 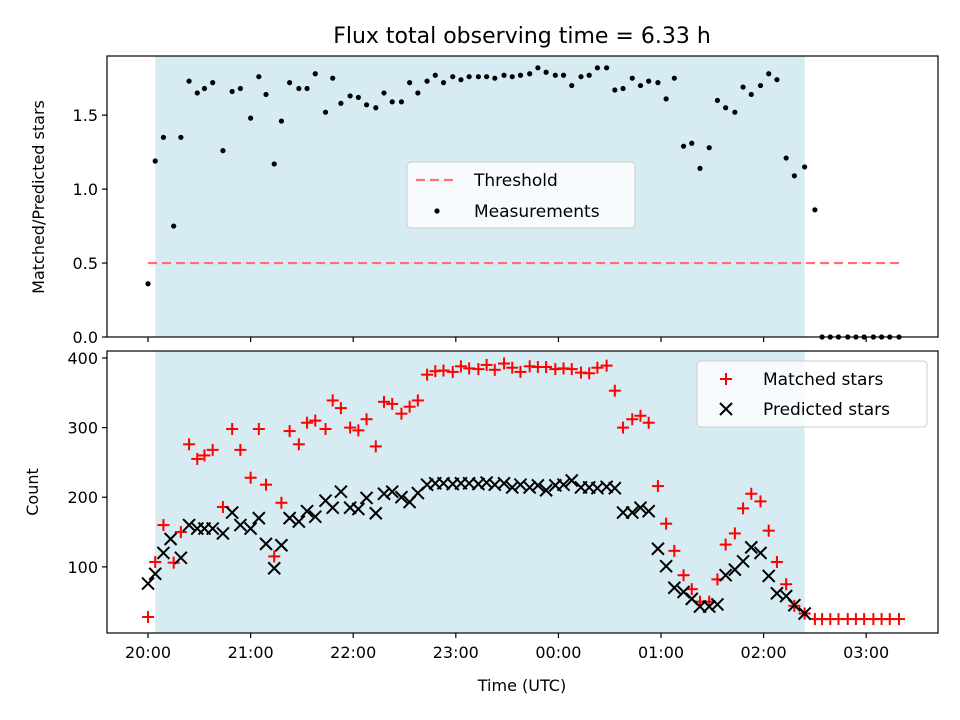 What do you see at coordinates (90, 226) in the screenshot?
I see `top-y-axis: 0.0 0.5 1.0 1.5` at bounding box center [90, 226].